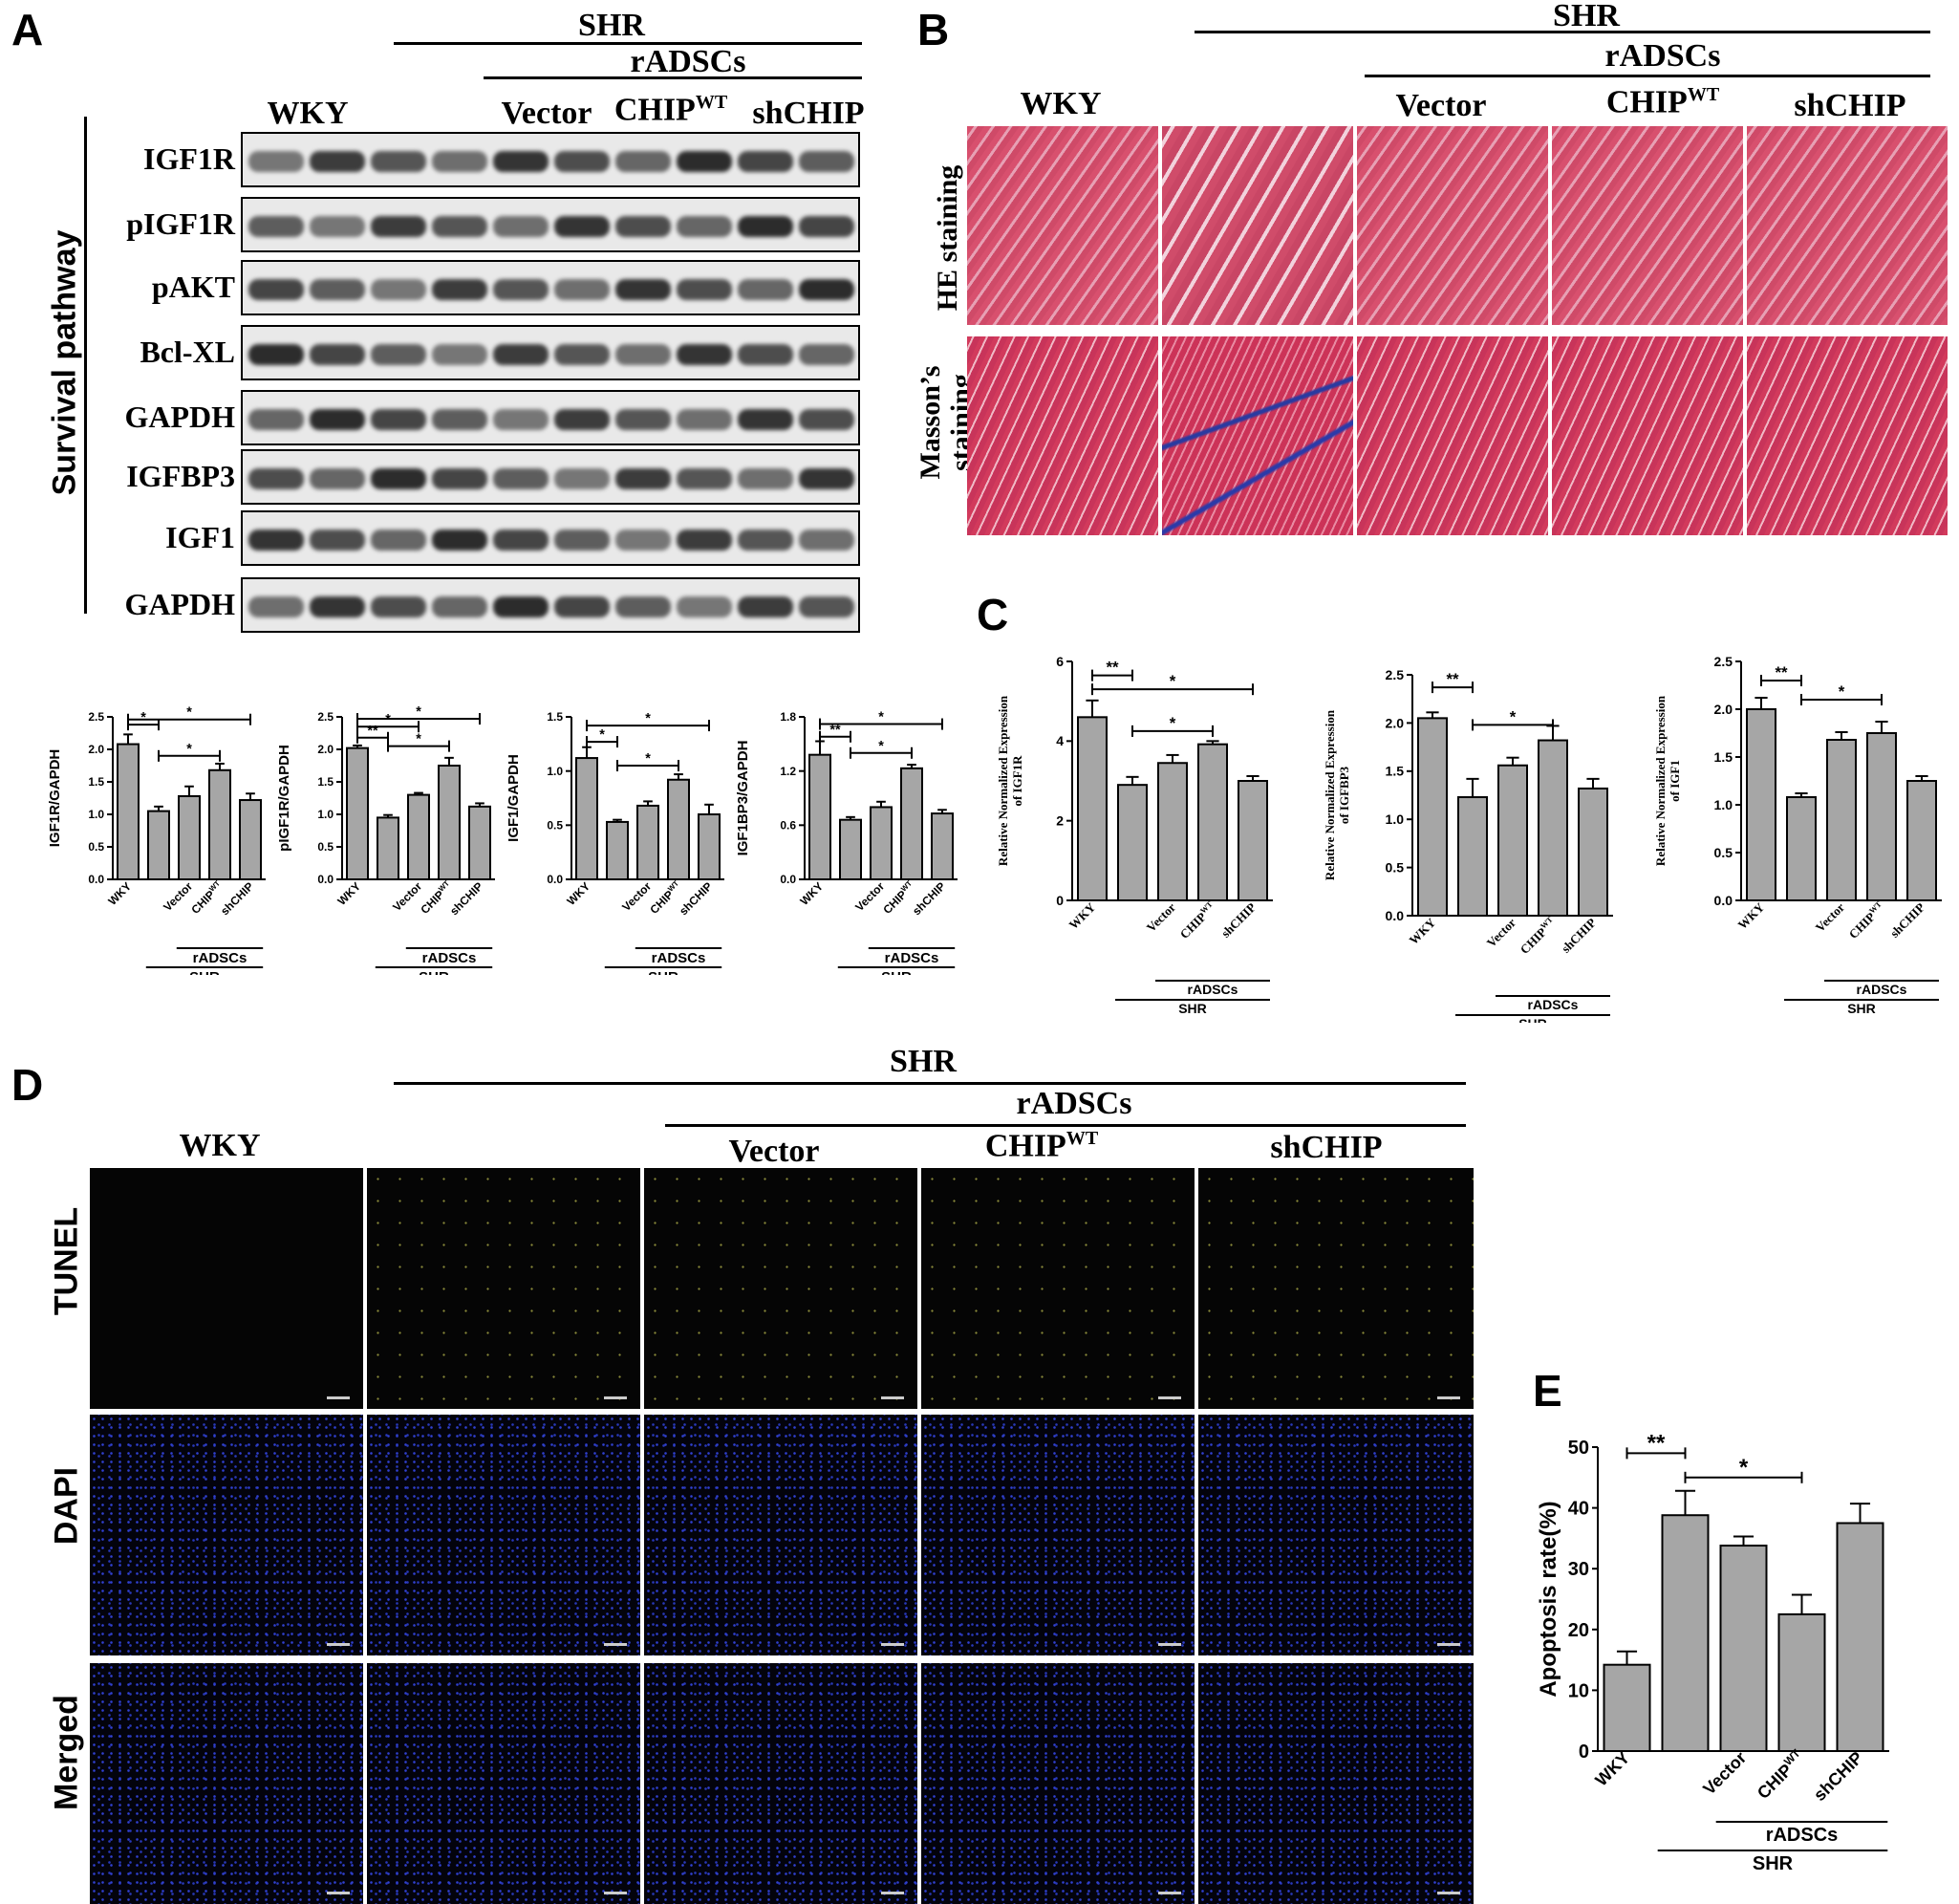 Image resolution: width=1959 pixels, height=1904 pixels. I want to click on masson-shr-image, so click(1257, 436).